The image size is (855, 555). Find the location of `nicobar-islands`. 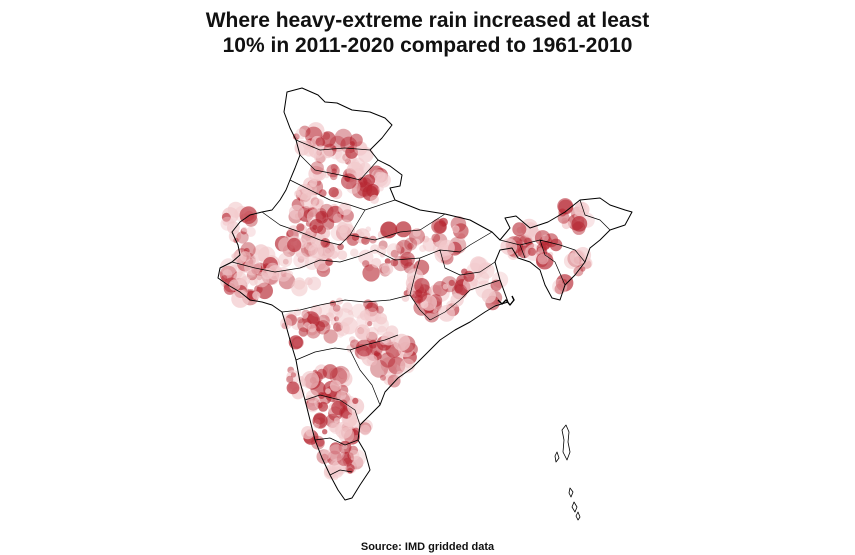

nicobar-islands is located at coordinates (574, 504).